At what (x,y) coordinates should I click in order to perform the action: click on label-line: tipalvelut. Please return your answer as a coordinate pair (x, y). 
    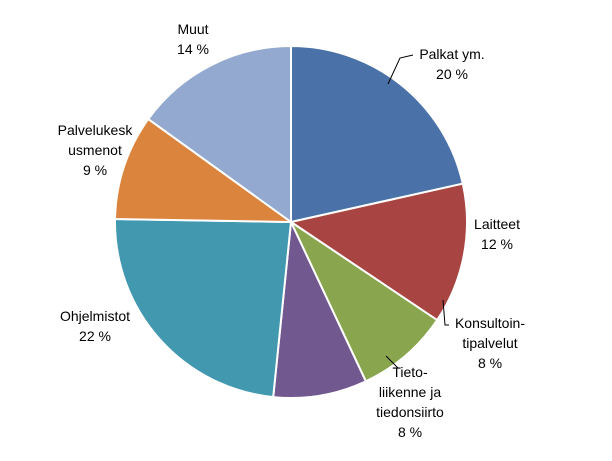
    Looking at the image, I should click on (489, 343).